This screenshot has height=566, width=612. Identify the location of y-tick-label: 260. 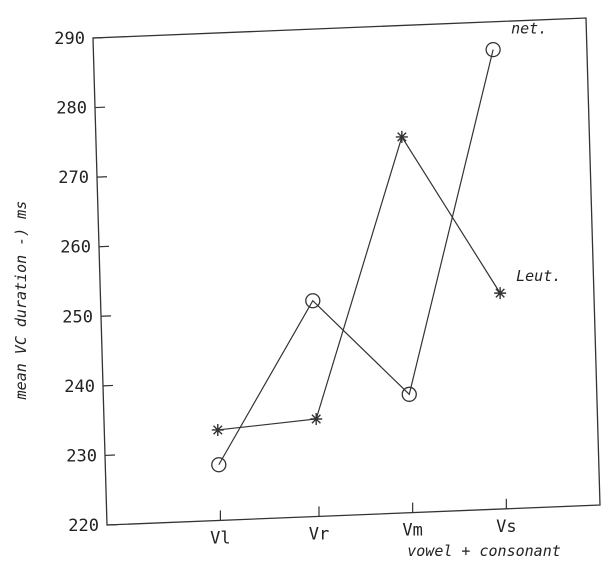
(75, 248).